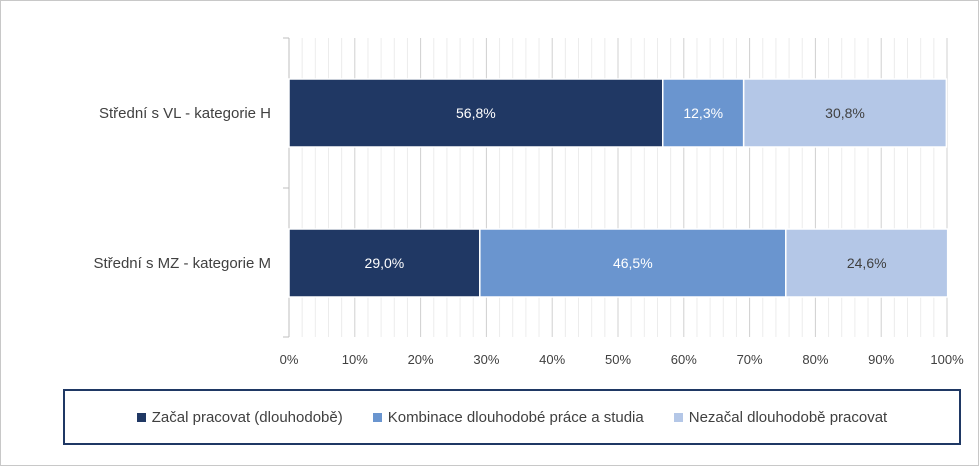 The image size is (979, 466). I want to click on data-label: 24,6%, so click(867, 263).